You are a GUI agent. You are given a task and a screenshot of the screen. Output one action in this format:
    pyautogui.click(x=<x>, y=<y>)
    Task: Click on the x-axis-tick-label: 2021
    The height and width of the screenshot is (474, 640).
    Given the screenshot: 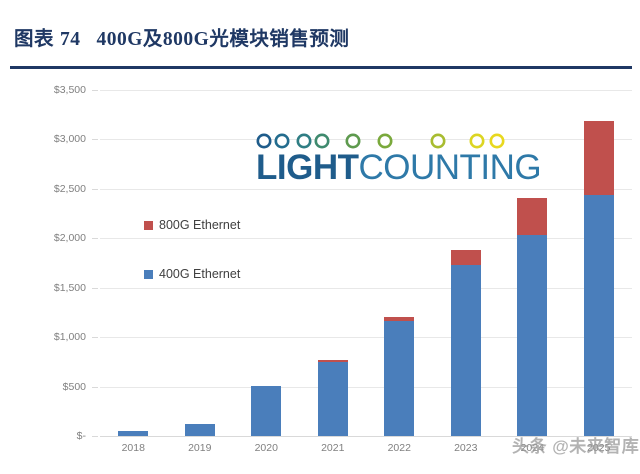 What is the action you would take?
    pyautogui.click(x=333, y=448)
    